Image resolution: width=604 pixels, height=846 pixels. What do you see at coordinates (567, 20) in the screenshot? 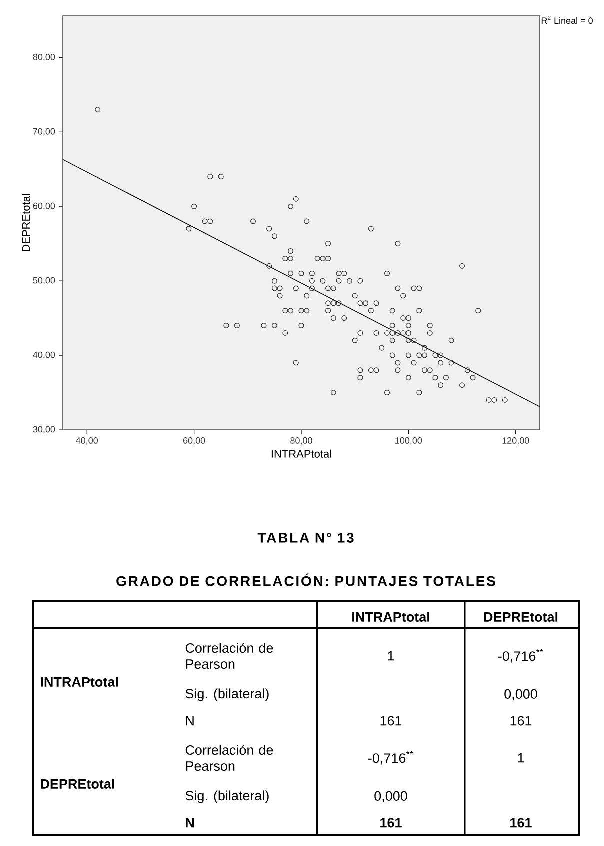
I see `text: R$^{2}$ Lineal = 0` at bounding box center [567, 20].